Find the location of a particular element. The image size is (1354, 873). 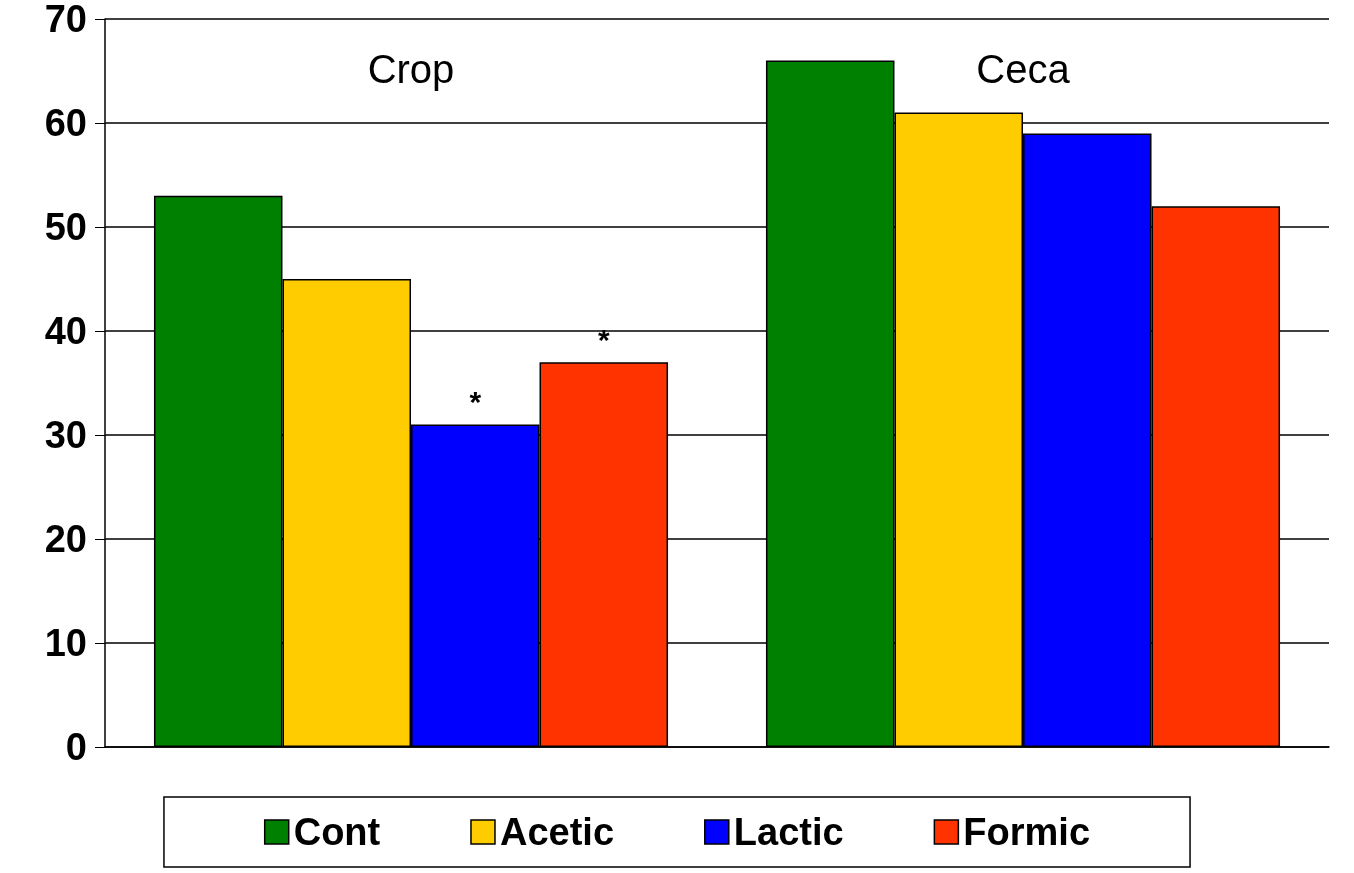

legend-label: Lactic is located at coordinates (788, 832).